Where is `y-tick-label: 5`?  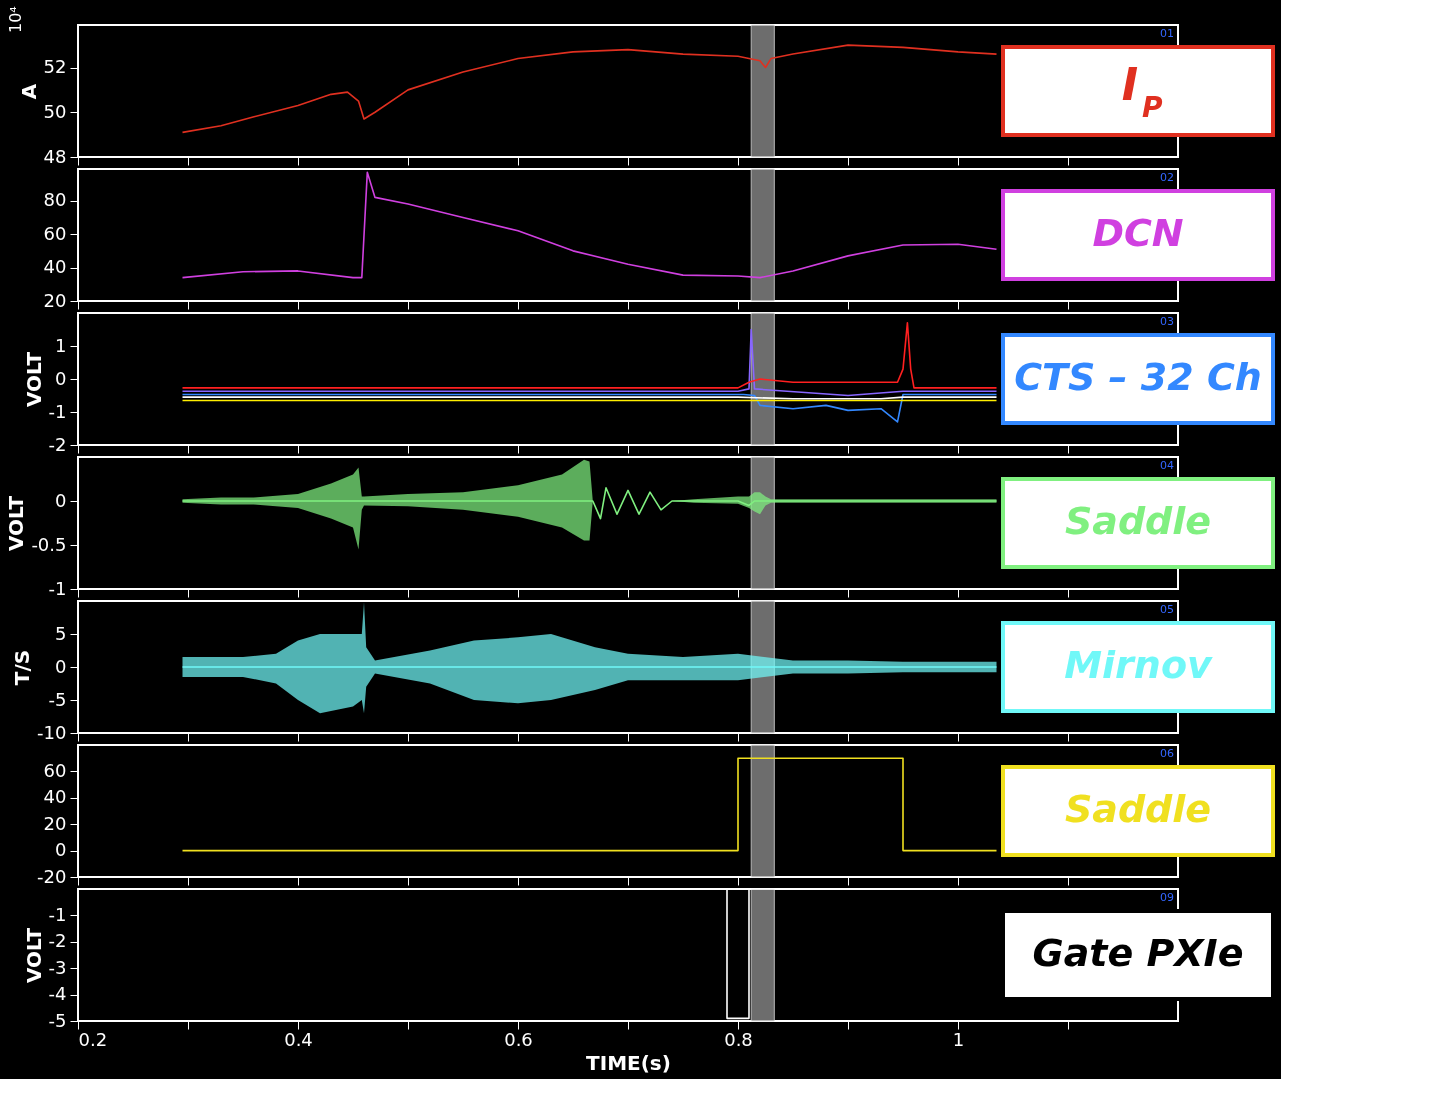 y-tick-label: 5 is located at coordinates (61, 633).